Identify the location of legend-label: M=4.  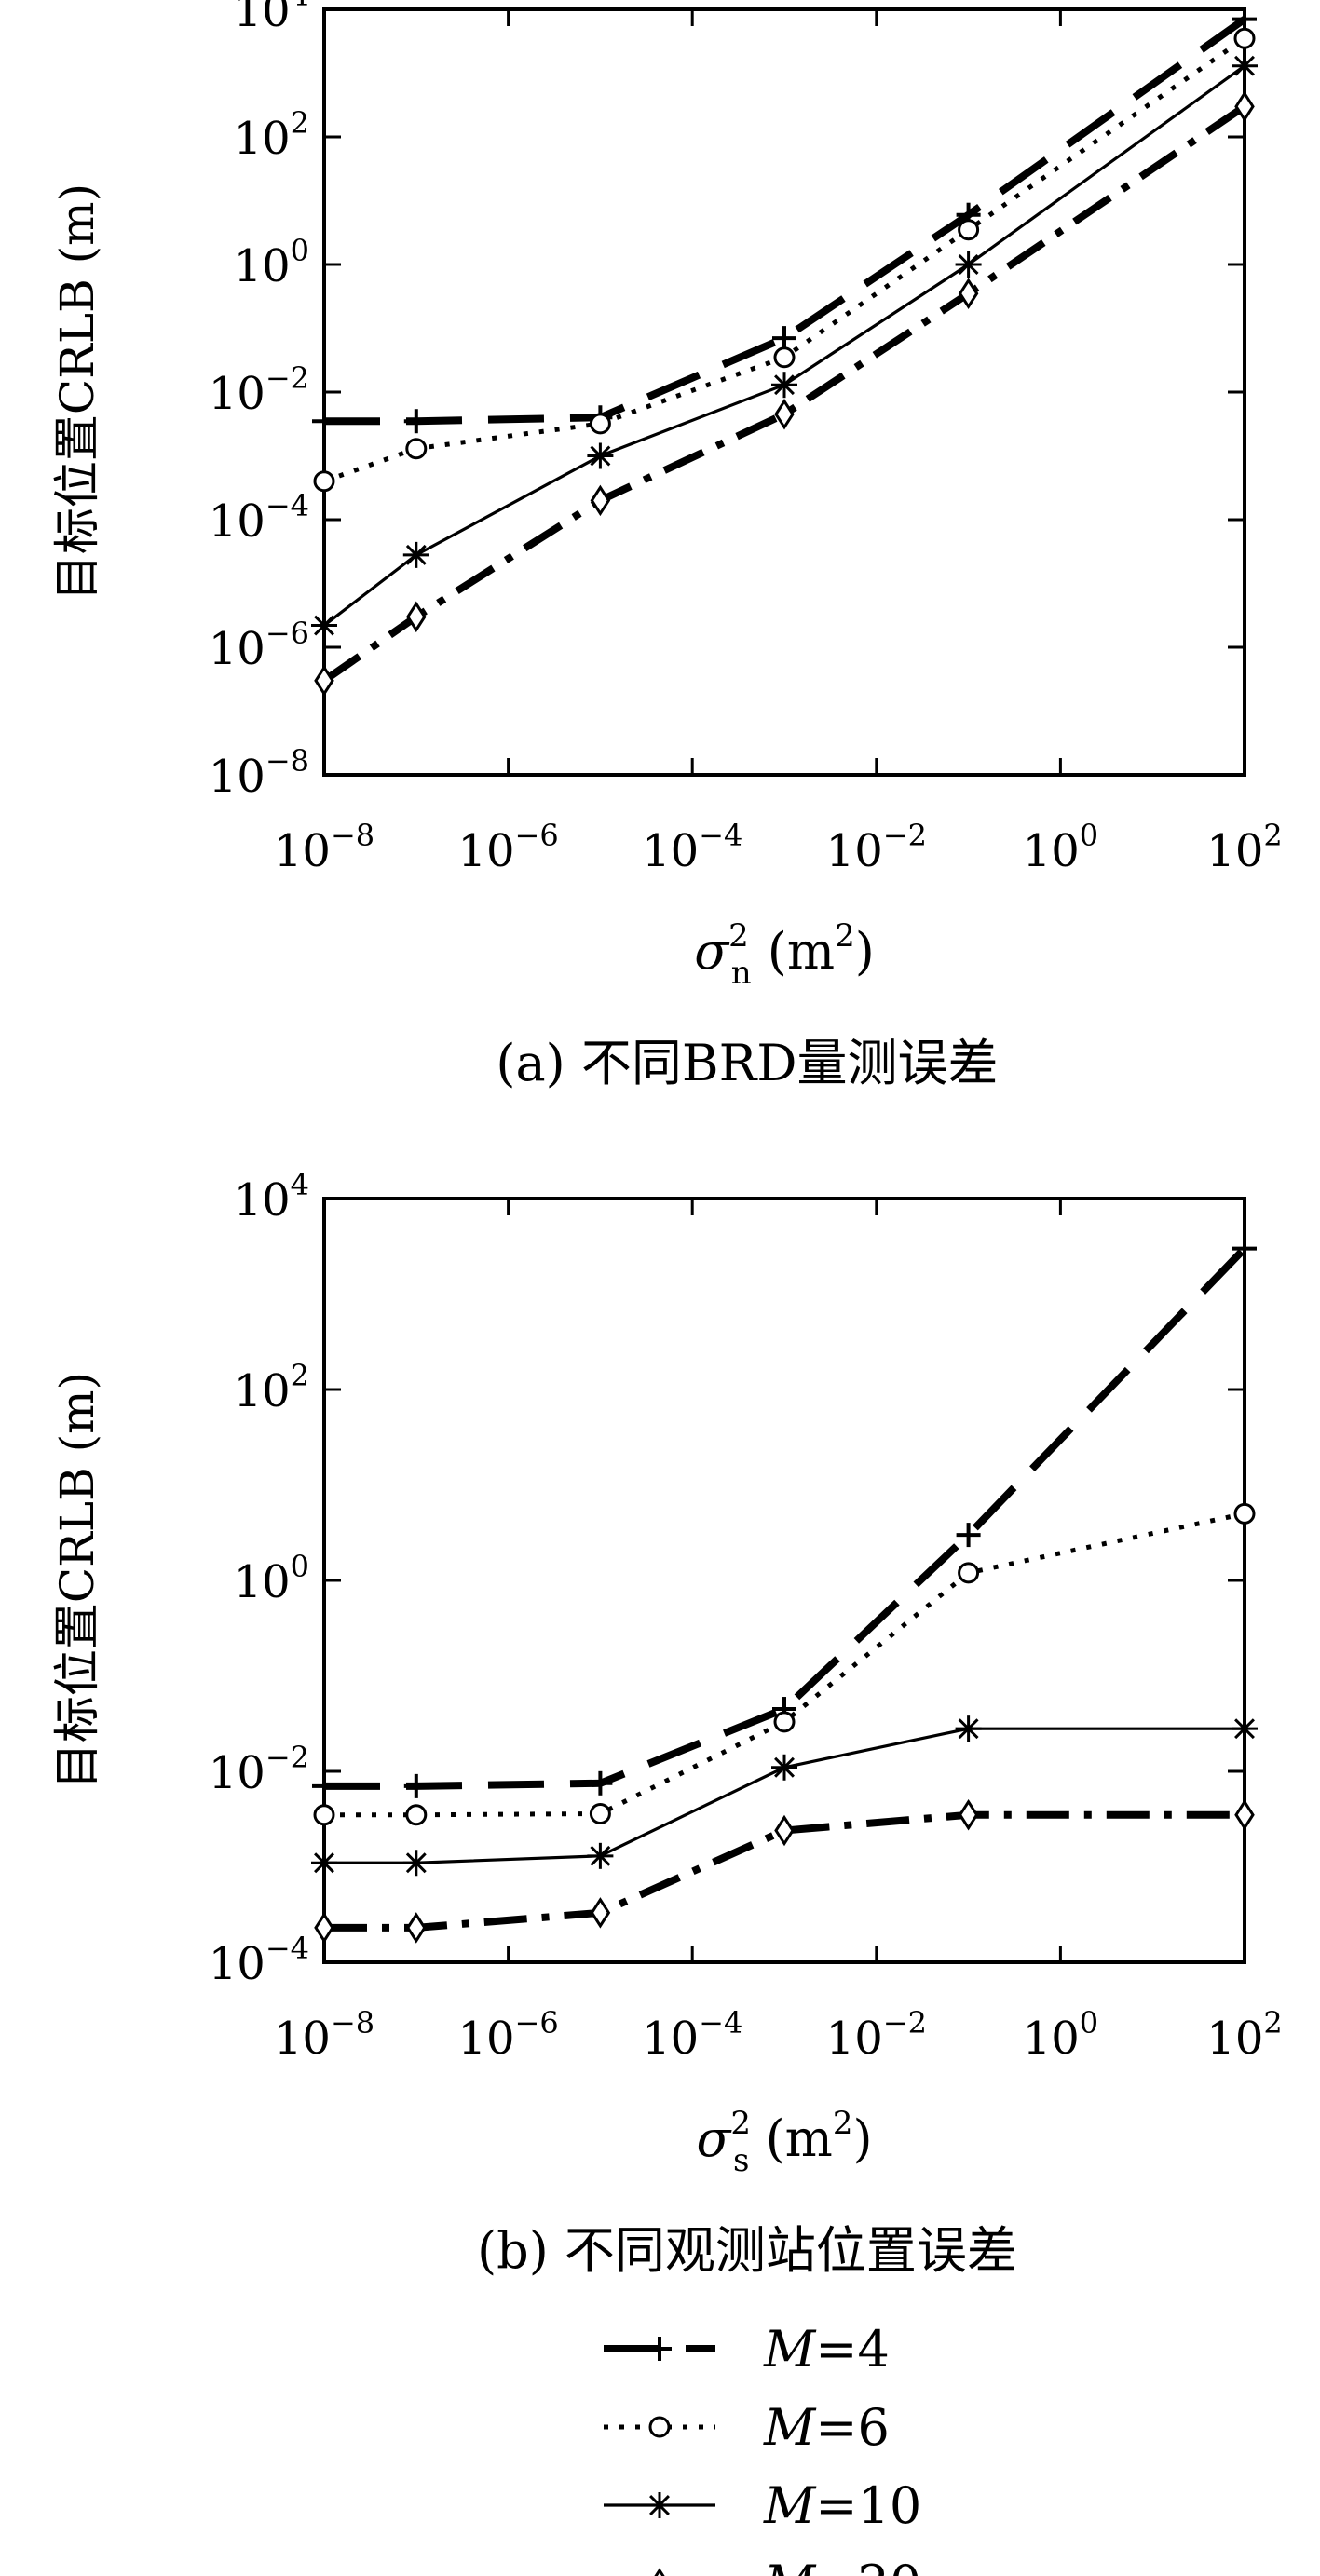
(826, 2349).